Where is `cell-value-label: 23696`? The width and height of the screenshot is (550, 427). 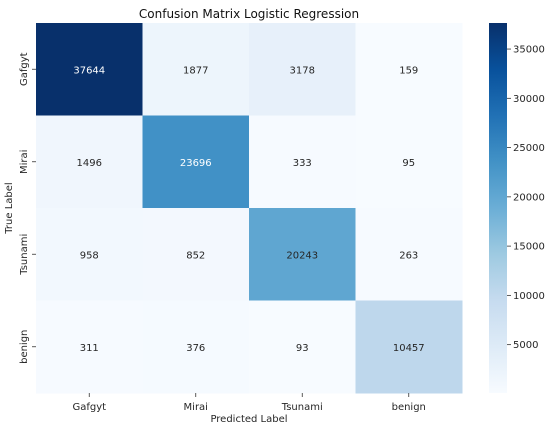
cell-value-label: 23696 is located at coordinates (196, 163).